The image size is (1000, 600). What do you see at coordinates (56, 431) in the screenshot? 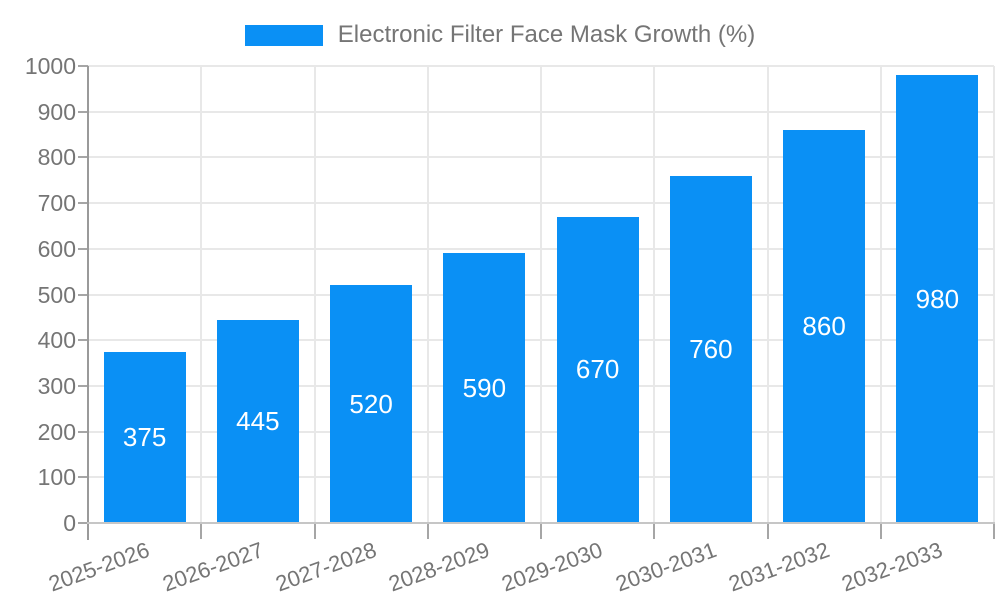
I see `y-axis-label: 200` at bounding box center [56, 431].